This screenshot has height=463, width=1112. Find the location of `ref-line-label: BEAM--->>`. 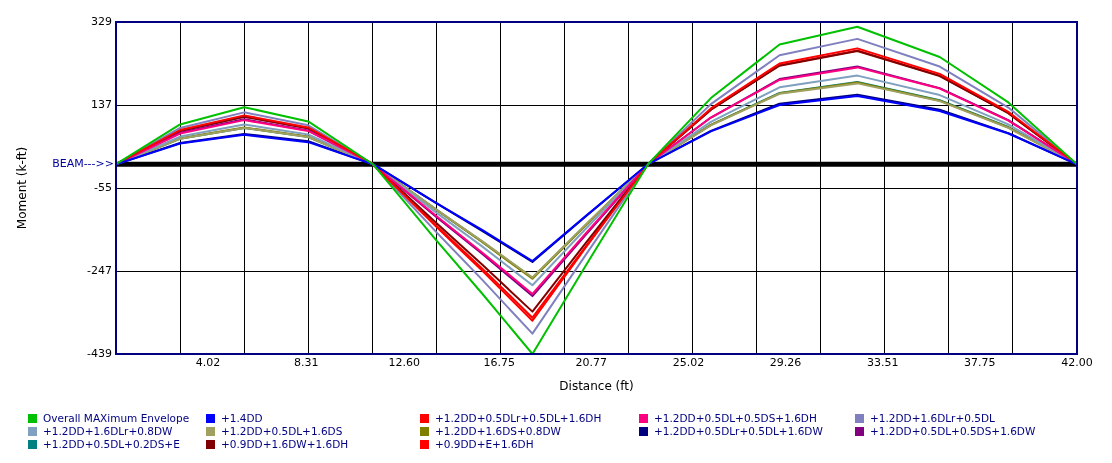

ref-line-label: BEAM--->> is located at coordinates (83, 164).